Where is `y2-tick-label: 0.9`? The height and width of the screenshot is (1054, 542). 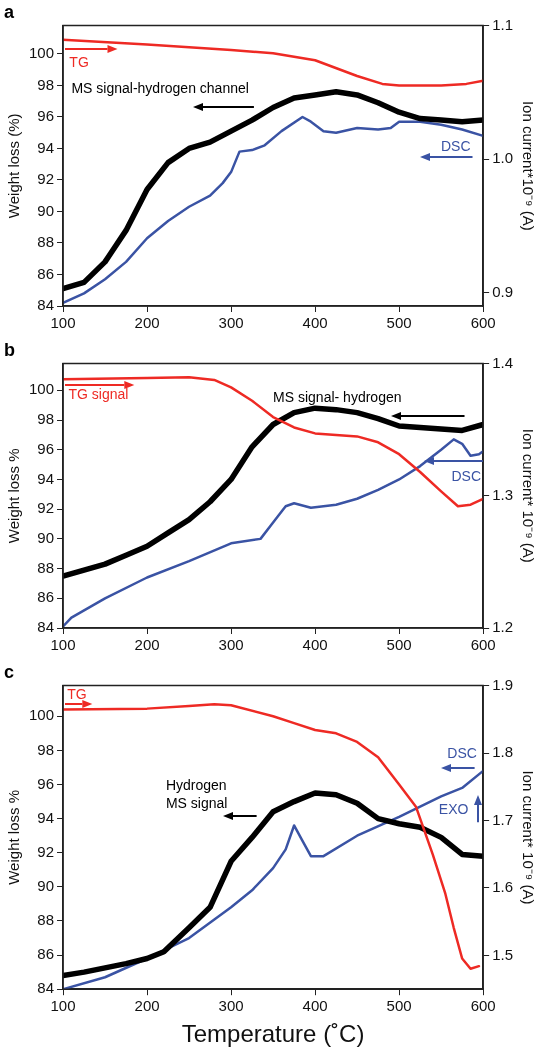 y2-tick-label: 0.9 is located at coordinates (503, 291).